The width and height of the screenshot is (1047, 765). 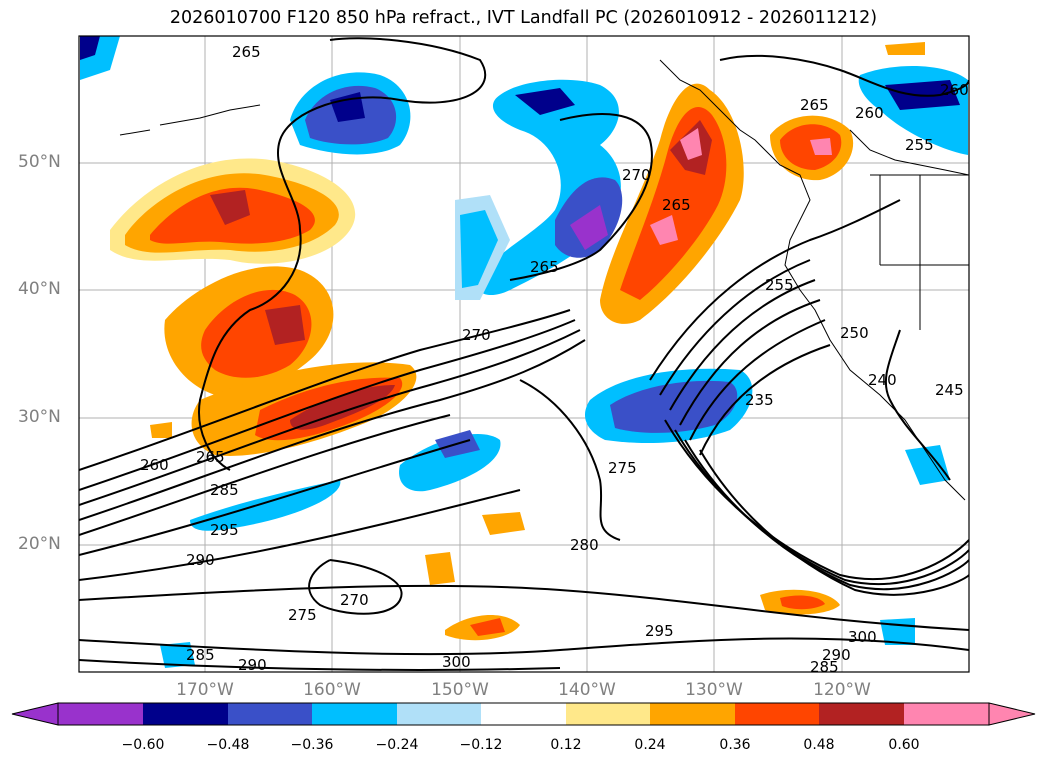 What do you see at coordinates (228, 745) in the screenshot?
I see `colorbar-tick-label: −0.48` at bounding box center [228, 745].